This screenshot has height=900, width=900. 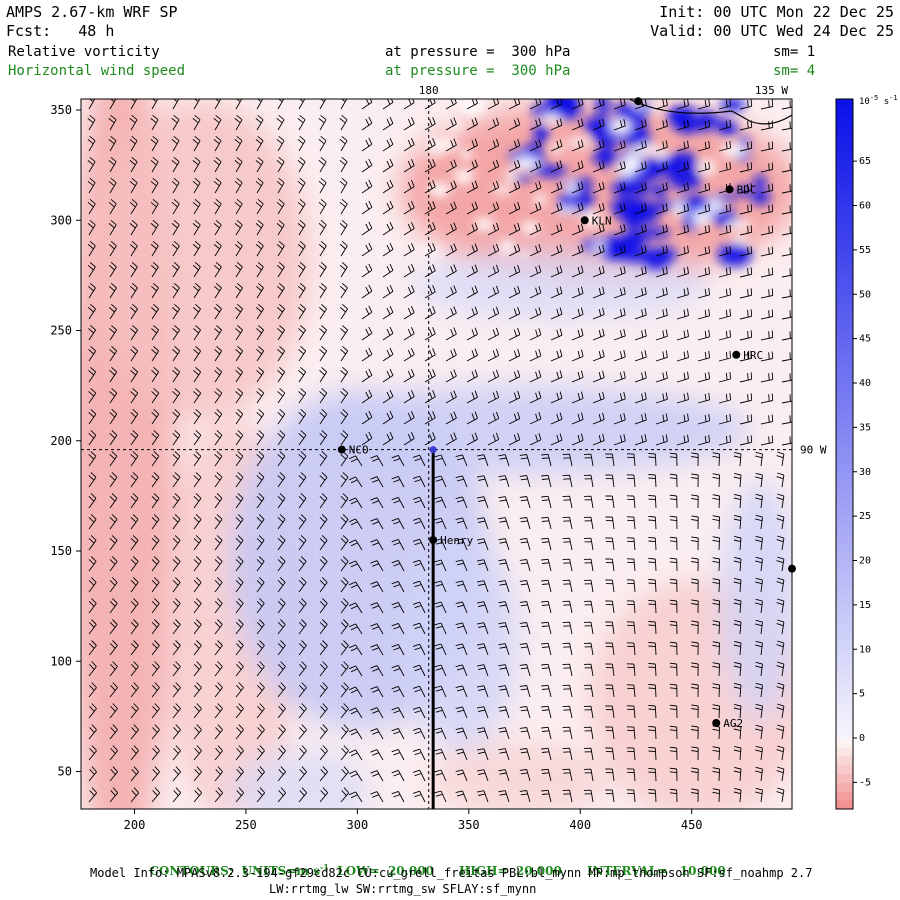 I want to click on colorbar-tick-label: 5, so click(x=862, y=694).